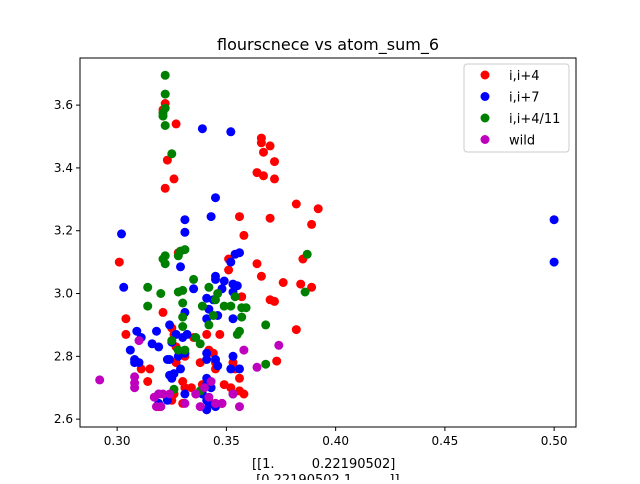  What do you see at coordinates (335, 441) in the screenshot?
I see `x-tick-label-2: 0.40` at bounding box center [335, 441].